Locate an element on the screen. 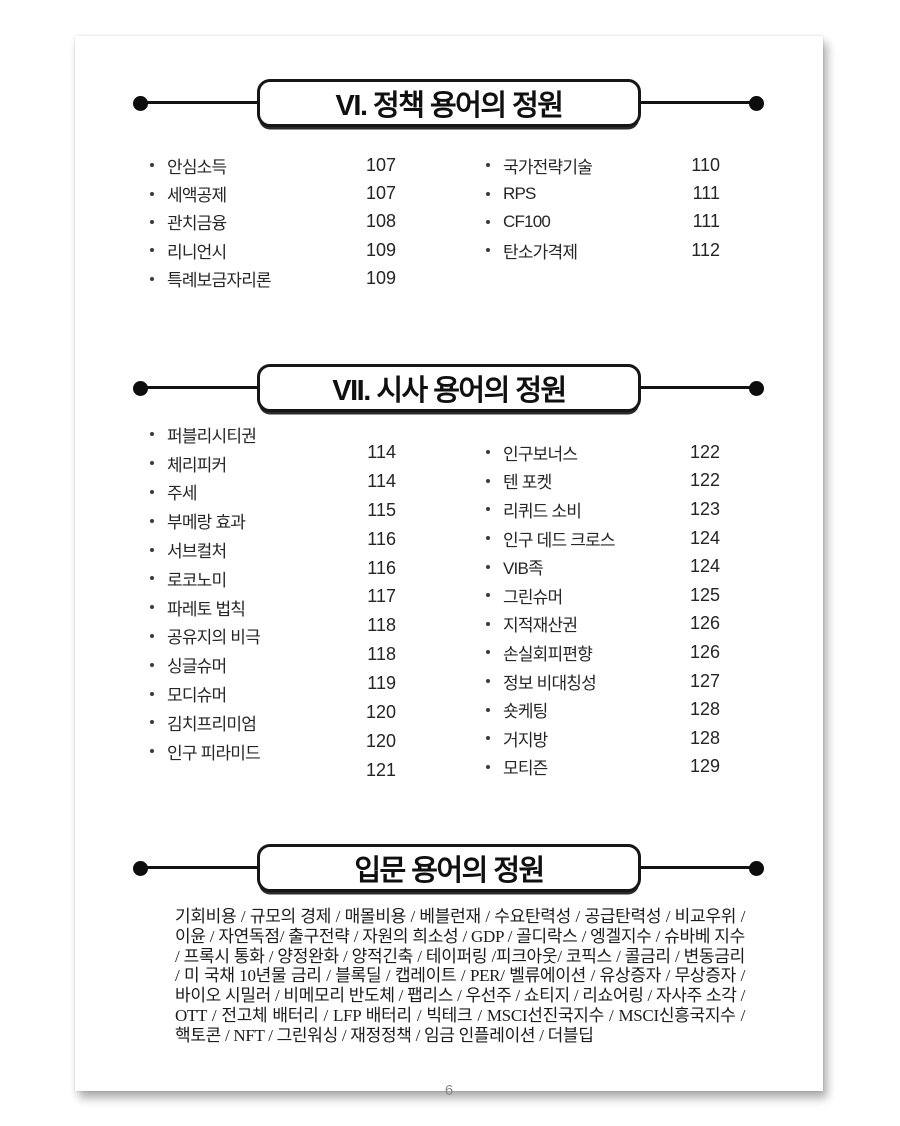  section-title-current-affairs: VII. 시사 용어의 정원 is located at coordinates (449, 391).